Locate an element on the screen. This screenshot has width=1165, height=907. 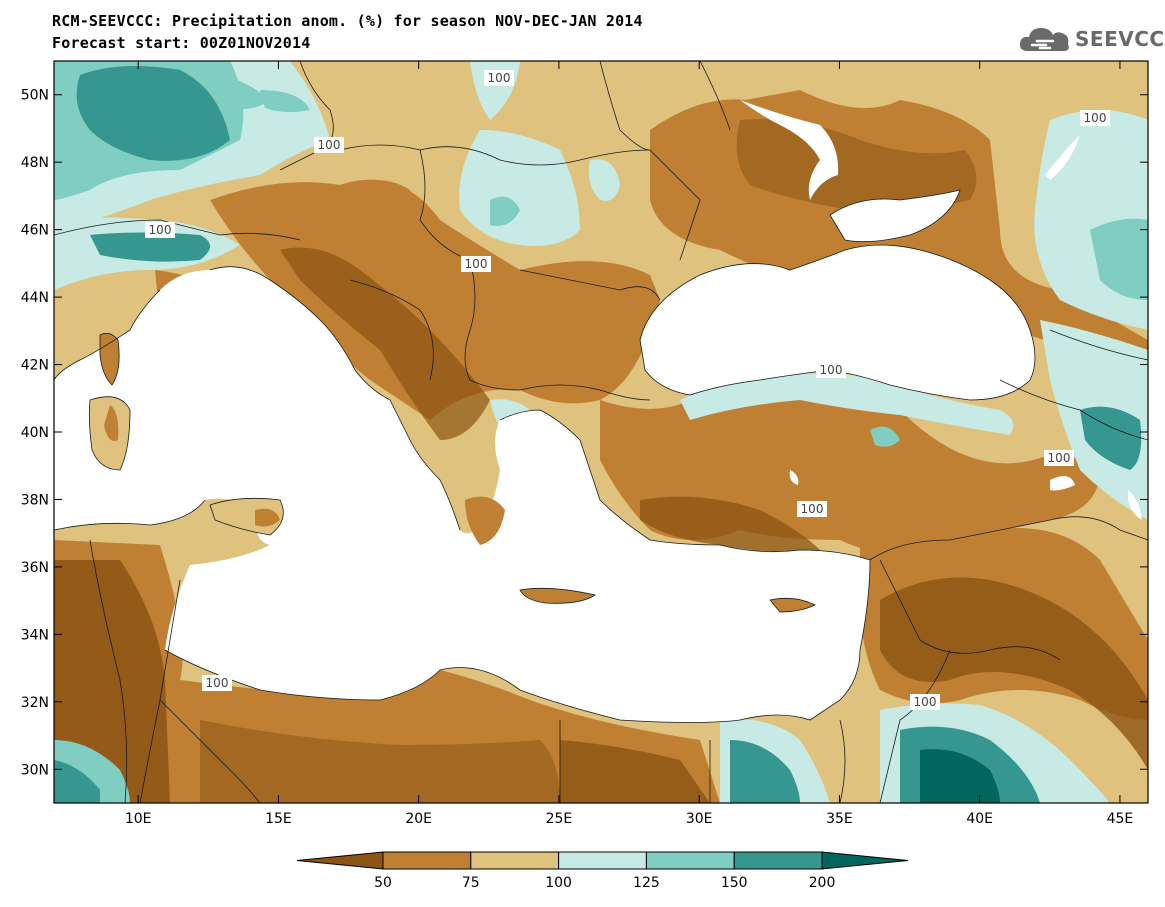
colorbar-level-label: 75 is located at coordinates (471, 883).